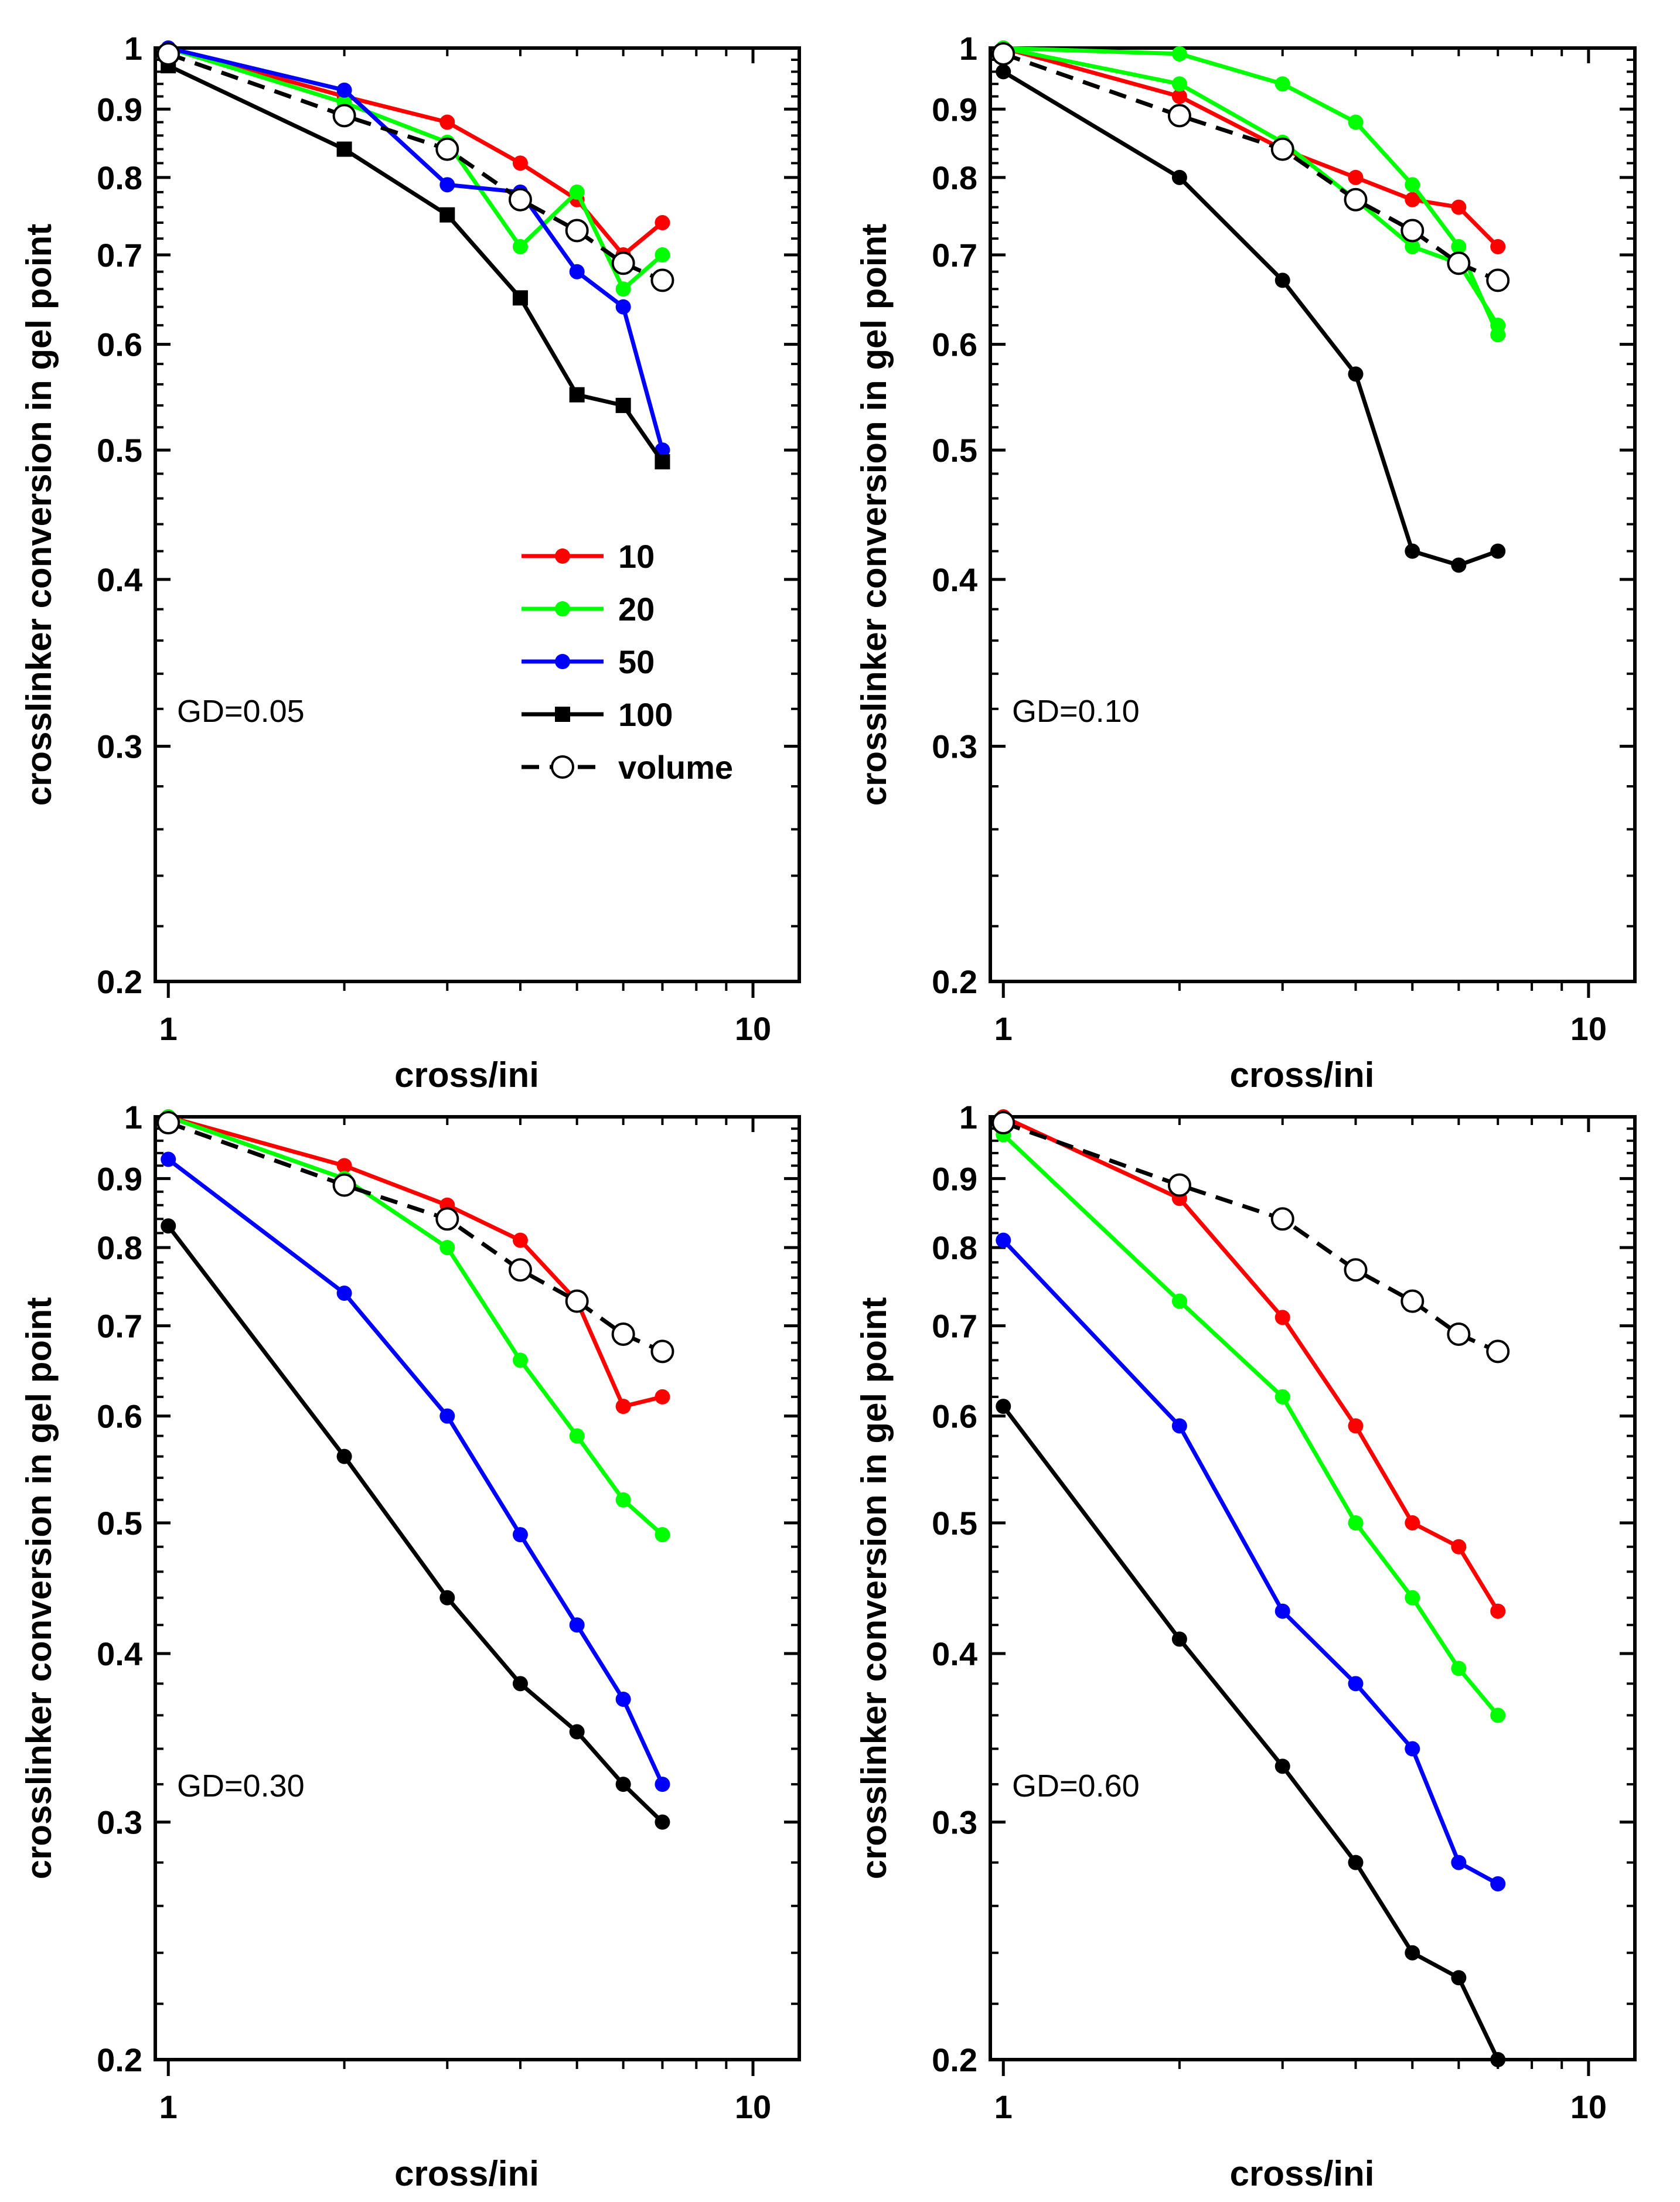 This screenshot has height=2202, width=1680. I want to click on y-tick-label: 0.3, so click(954, 746).